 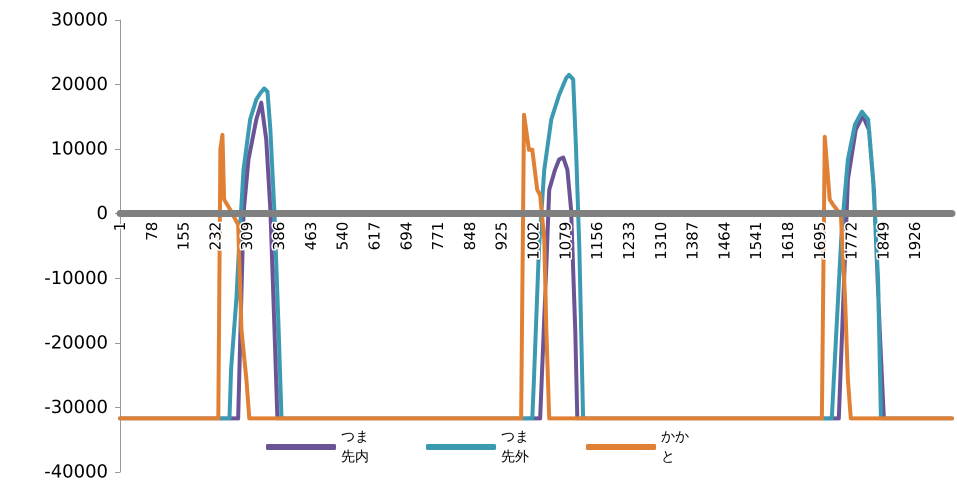 What do you see at coordinates (279, 236) in the screenshot?
I see `x-tick-label: 386` at bounding box center [279, 236].